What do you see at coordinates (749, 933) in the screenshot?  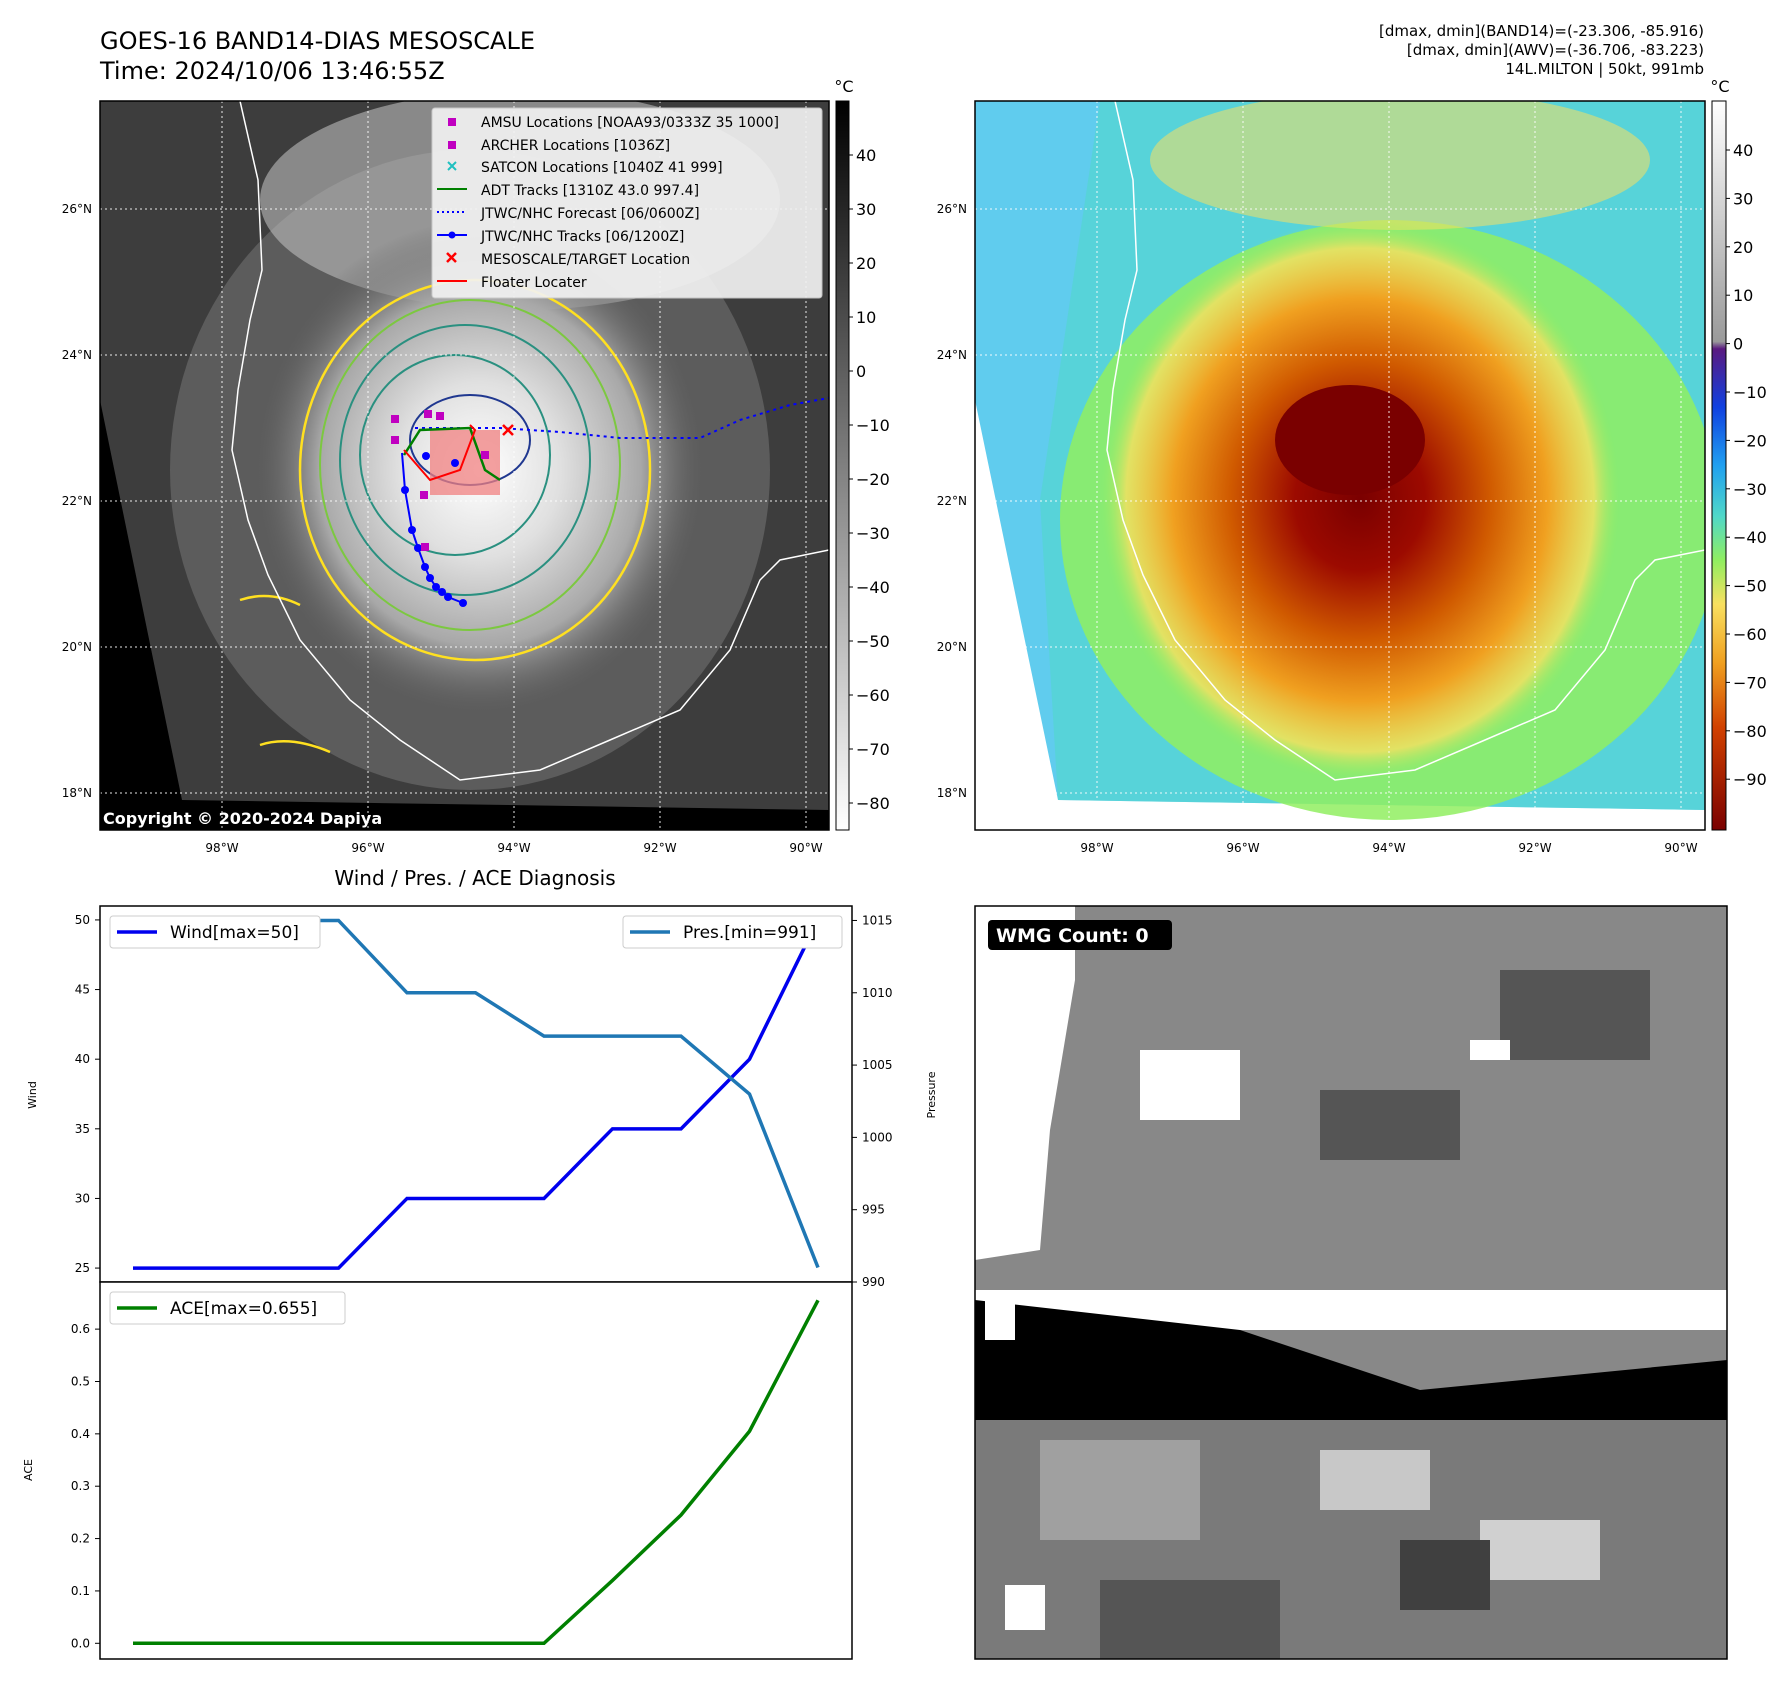 I see `pressure-legend-label: Pres.[min=991]` at bounding box center [749, 933].